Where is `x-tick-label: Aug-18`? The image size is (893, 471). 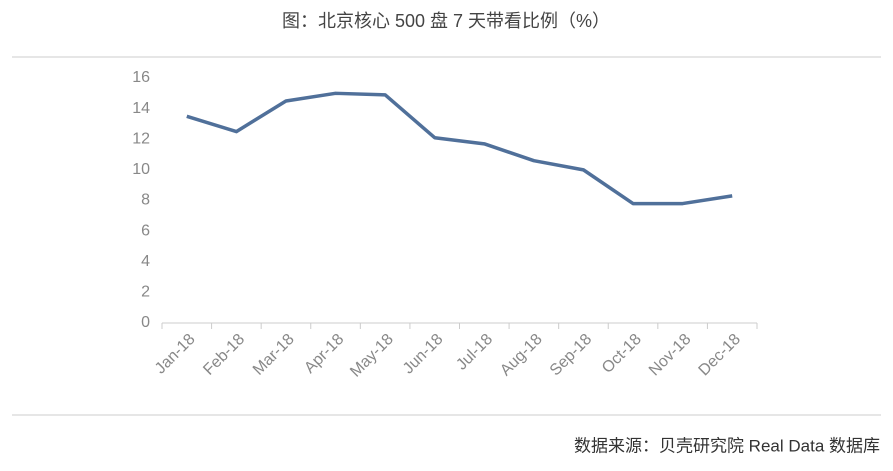 x-tick-label: Aug-18 is located at coordinates (521, 355).